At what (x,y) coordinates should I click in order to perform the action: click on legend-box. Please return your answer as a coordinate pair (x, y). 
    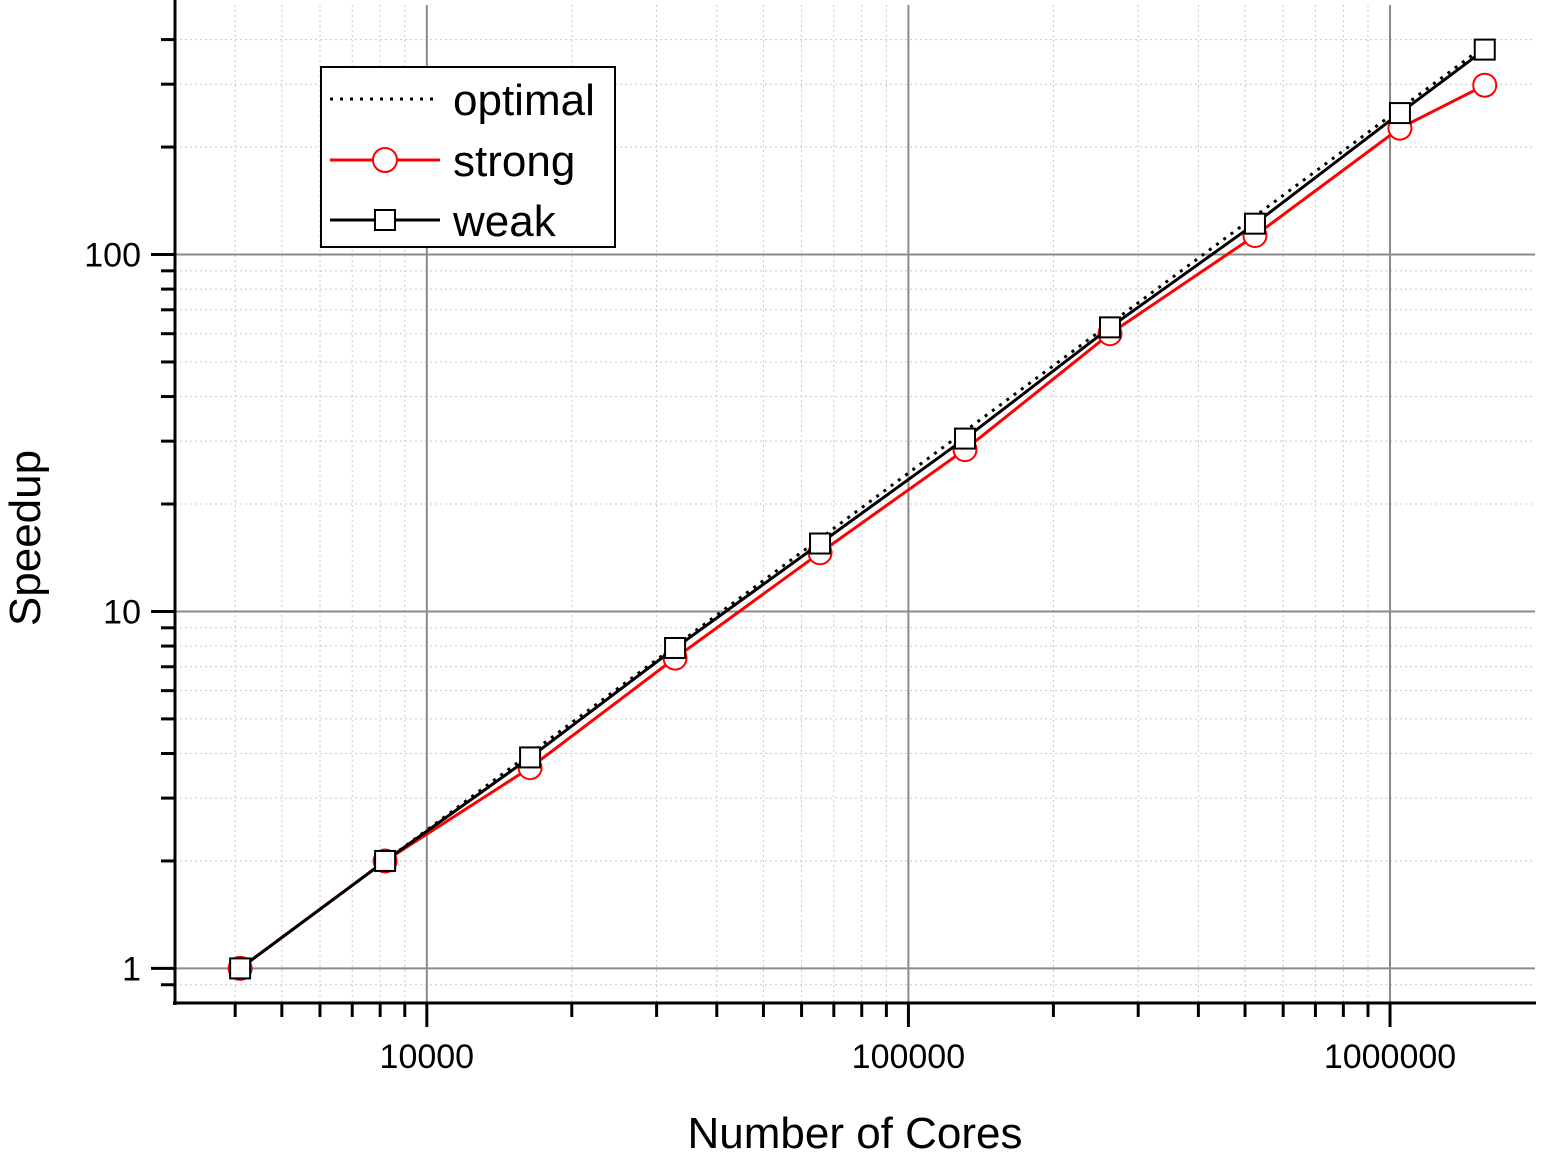
    Looking at the image, I should click on (468, 157).